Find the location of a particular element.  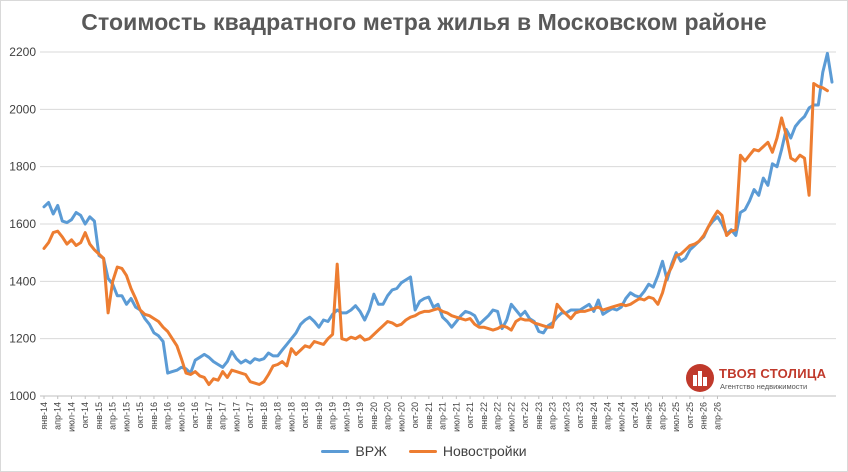

legend-label-vrzh: ВРЖ is located at coordinates (371, 451).